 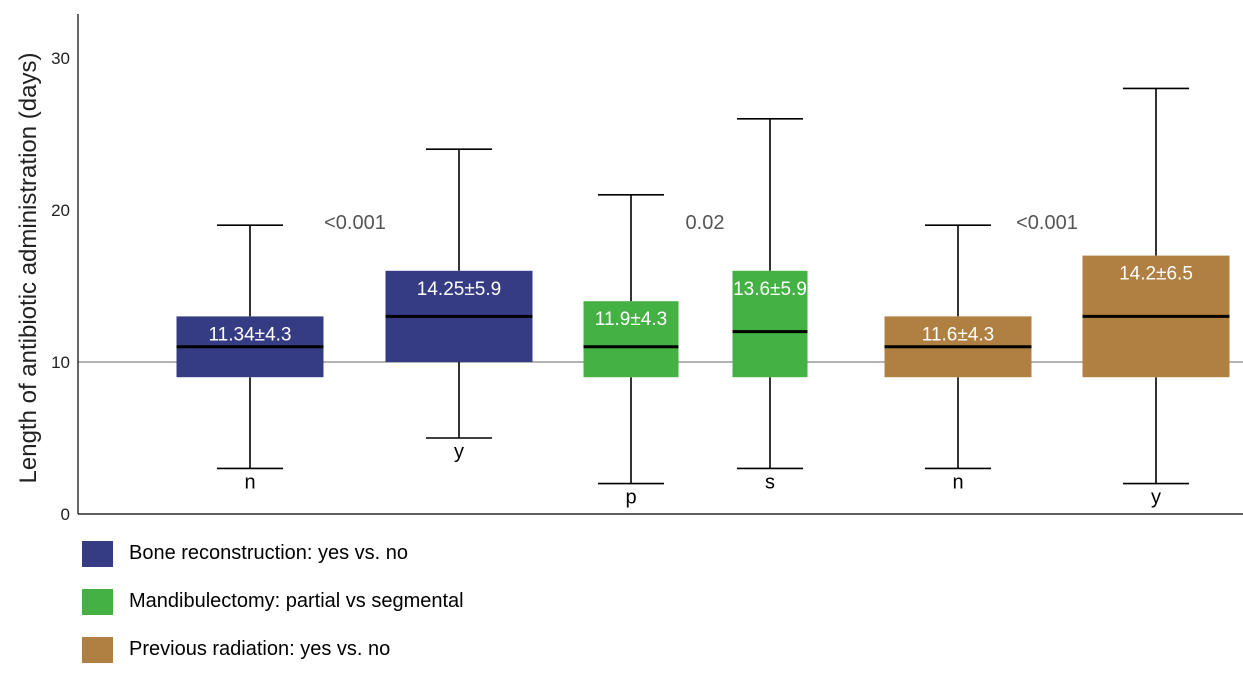 I want to click on y-tick-label: 20, so click(x=60, y=210).